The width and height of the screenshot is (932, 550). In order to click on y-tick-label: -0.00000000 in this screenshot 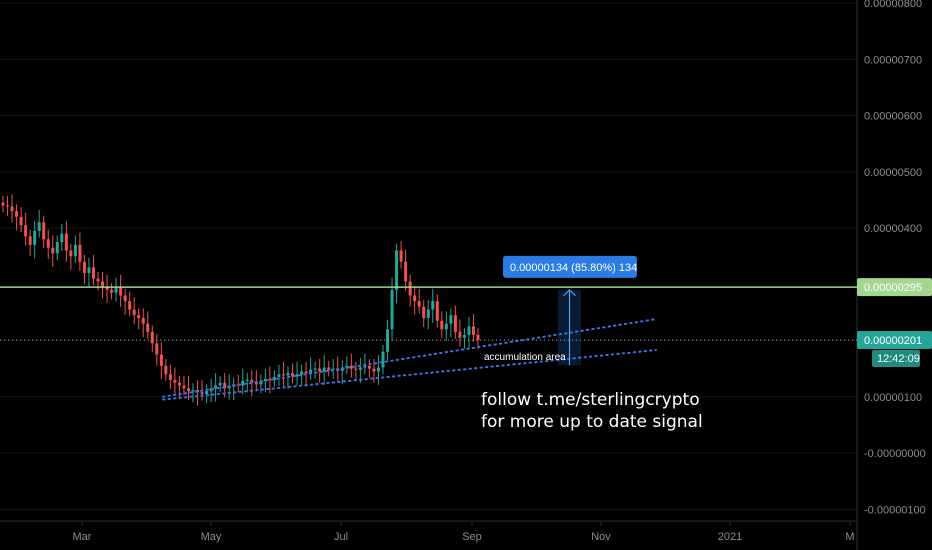, I will do `click(895, 454)`.